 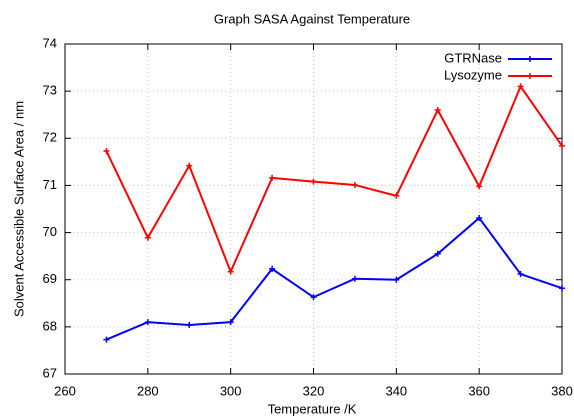 I want to click on y-tick-label: 74, so click(x=50, y=42).